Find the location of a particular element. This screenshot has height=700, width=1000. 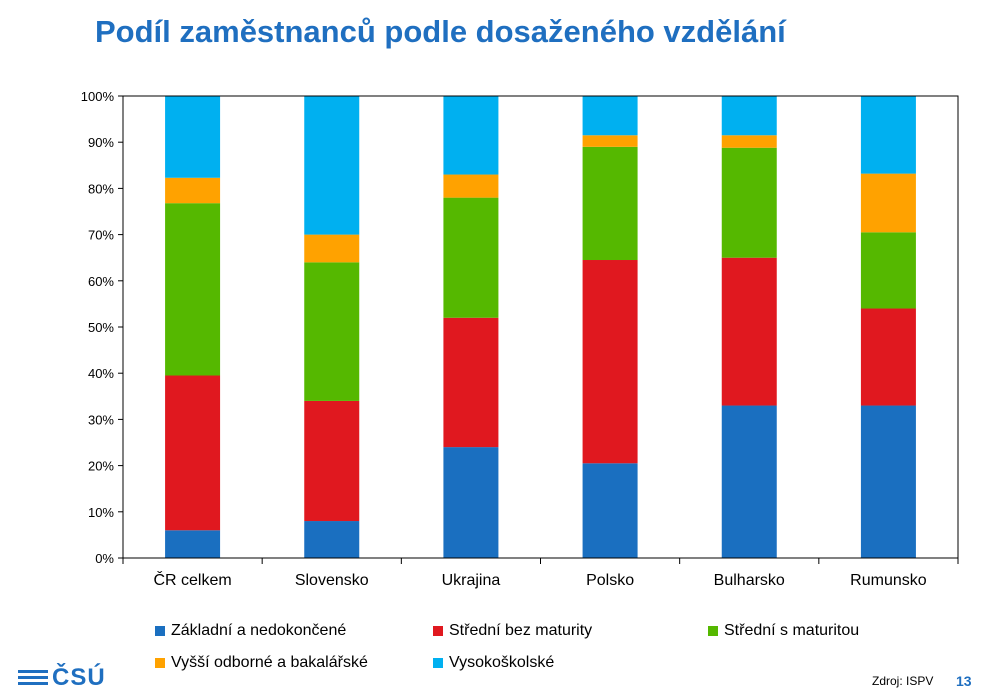

y-tick-label: 40% is located at coordinates (101, 373).